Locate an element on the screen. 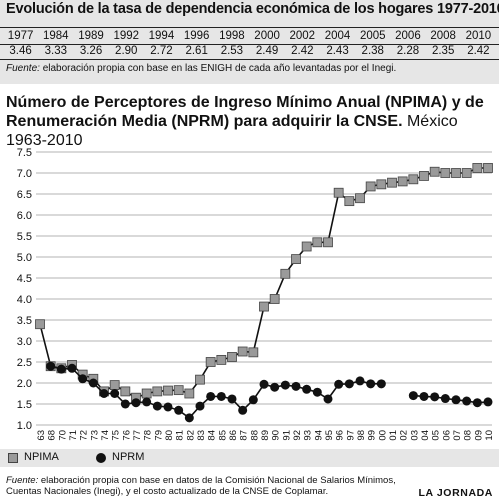  dependency-value-cell: 3.33 is located at coordinates (55, 51).